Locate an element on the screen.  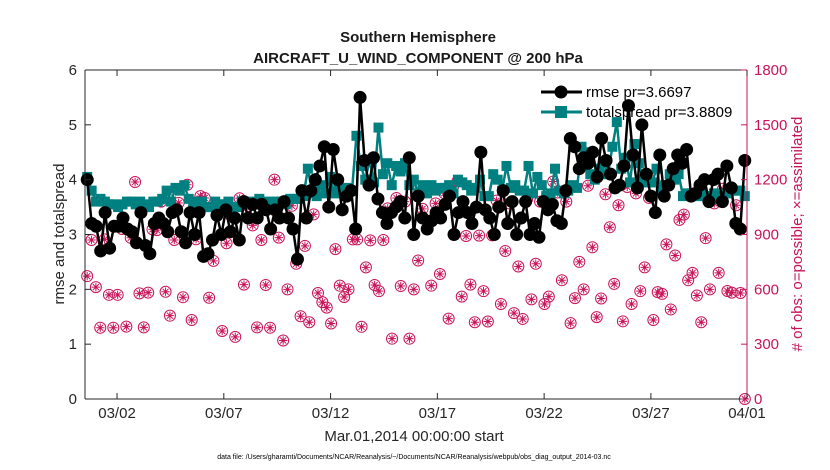
x-tick-label: 03/07 is located at coordinates (224, 413).